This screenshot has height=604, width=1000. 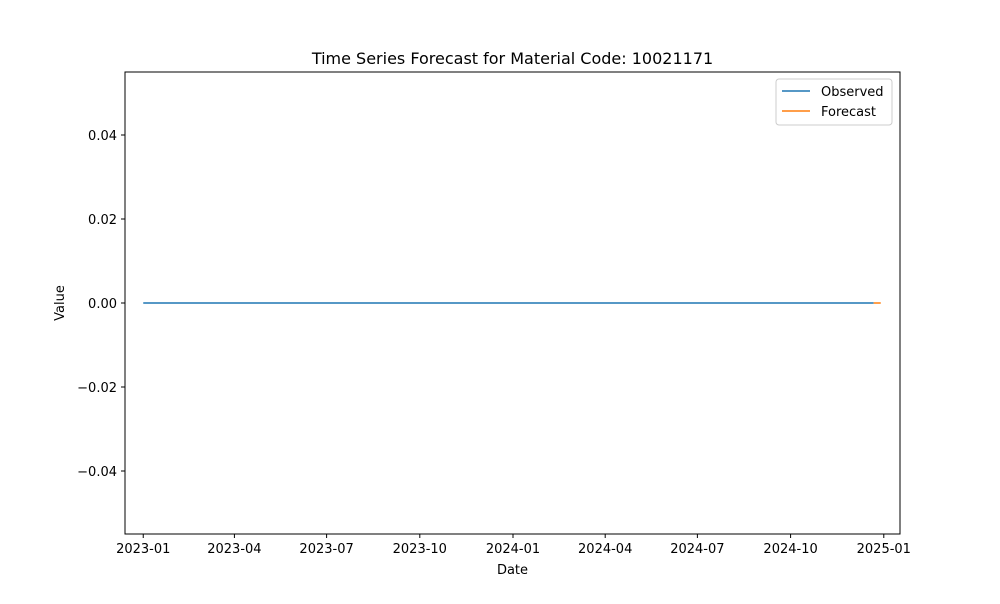 I want to click on x-tick-label: 2024-07, so click(x=697, y=549).